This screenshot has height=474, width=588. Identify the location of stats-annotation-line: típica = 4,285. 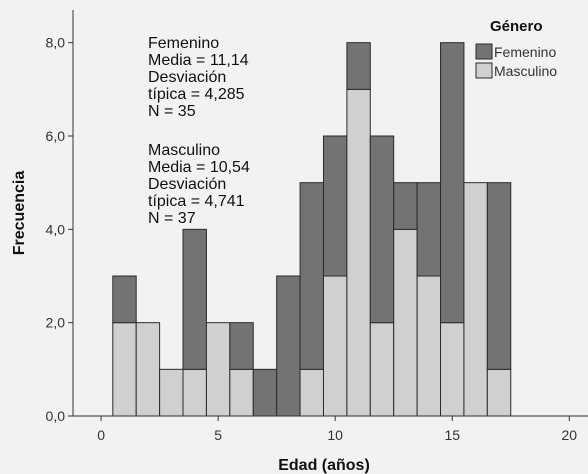
(196, 94).